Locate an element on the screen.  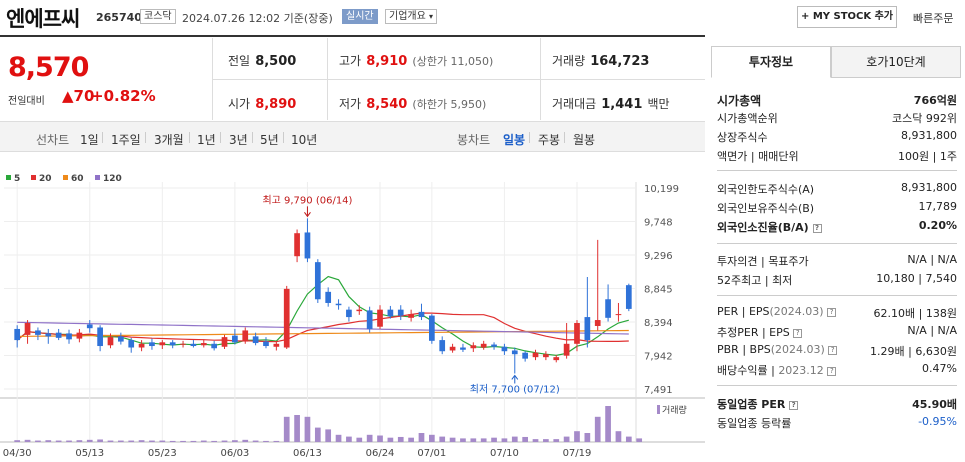
opinion-row: 투자의견 | 목표주가 N/A | N/A is located at coordinates (837, 260).